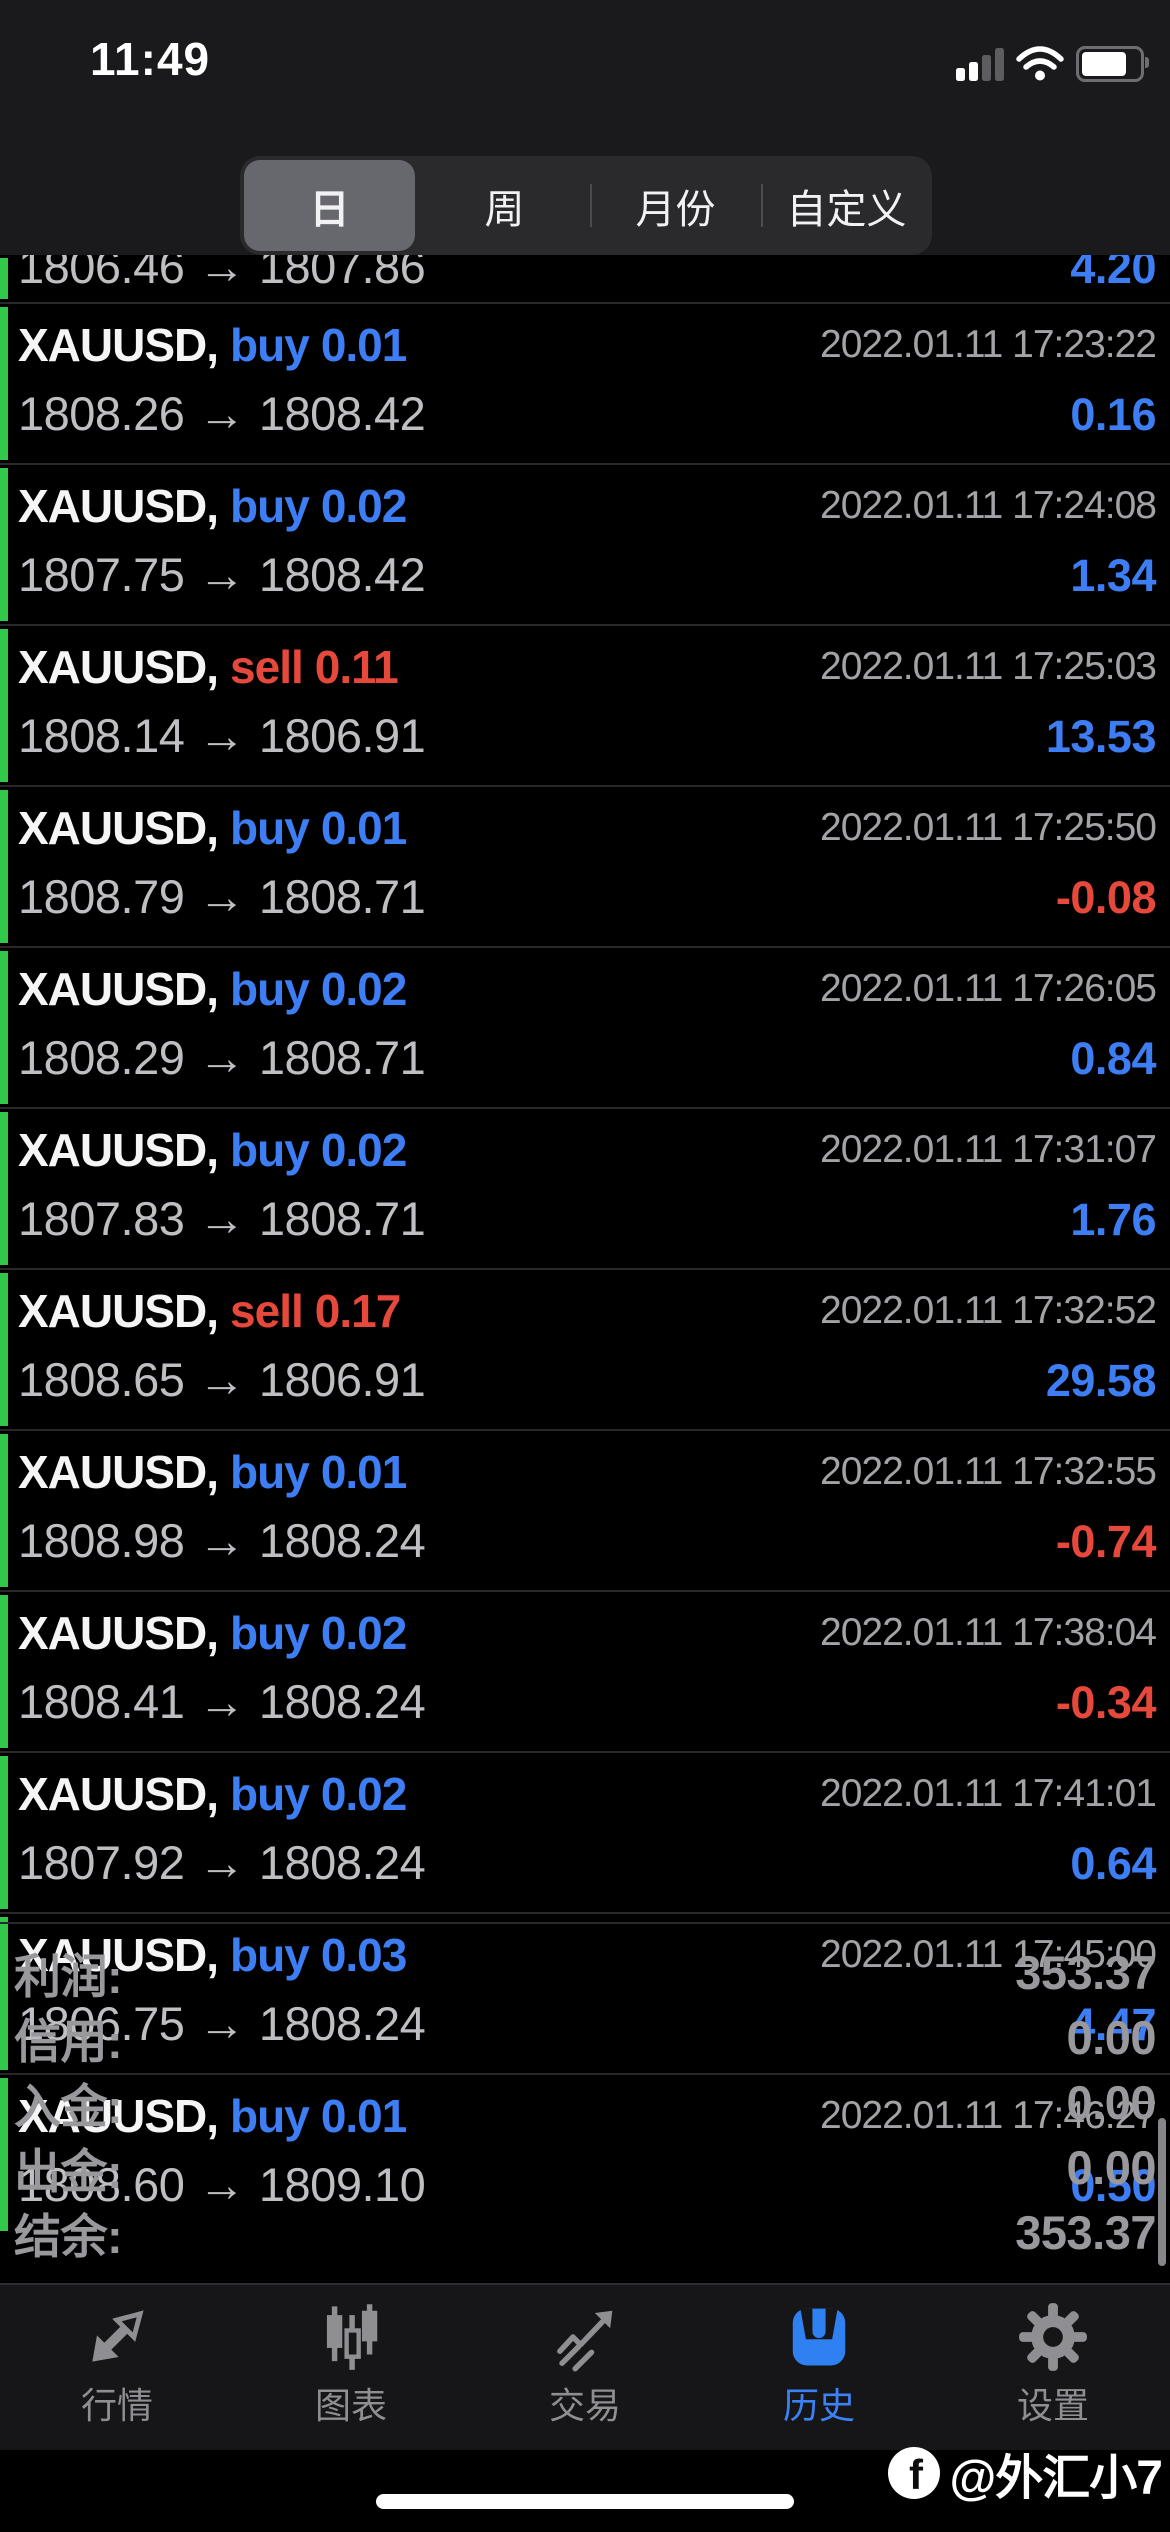  I want to click on open-close-prices: 1808.41 → 1808.24, so click(222, 1701).